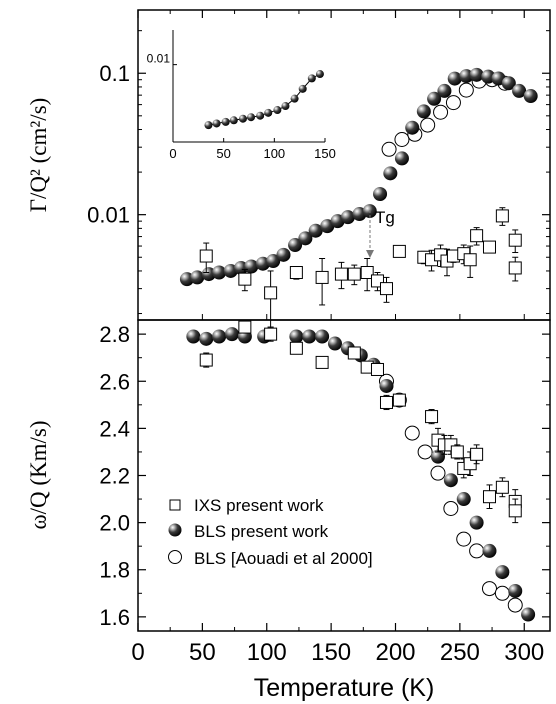 This screenshot has width=556, height=704. What do you see at coordinates (223, 153) in the screenshot?
I see `inset-x-tick-label: 50` at bounding box center [223, 153].